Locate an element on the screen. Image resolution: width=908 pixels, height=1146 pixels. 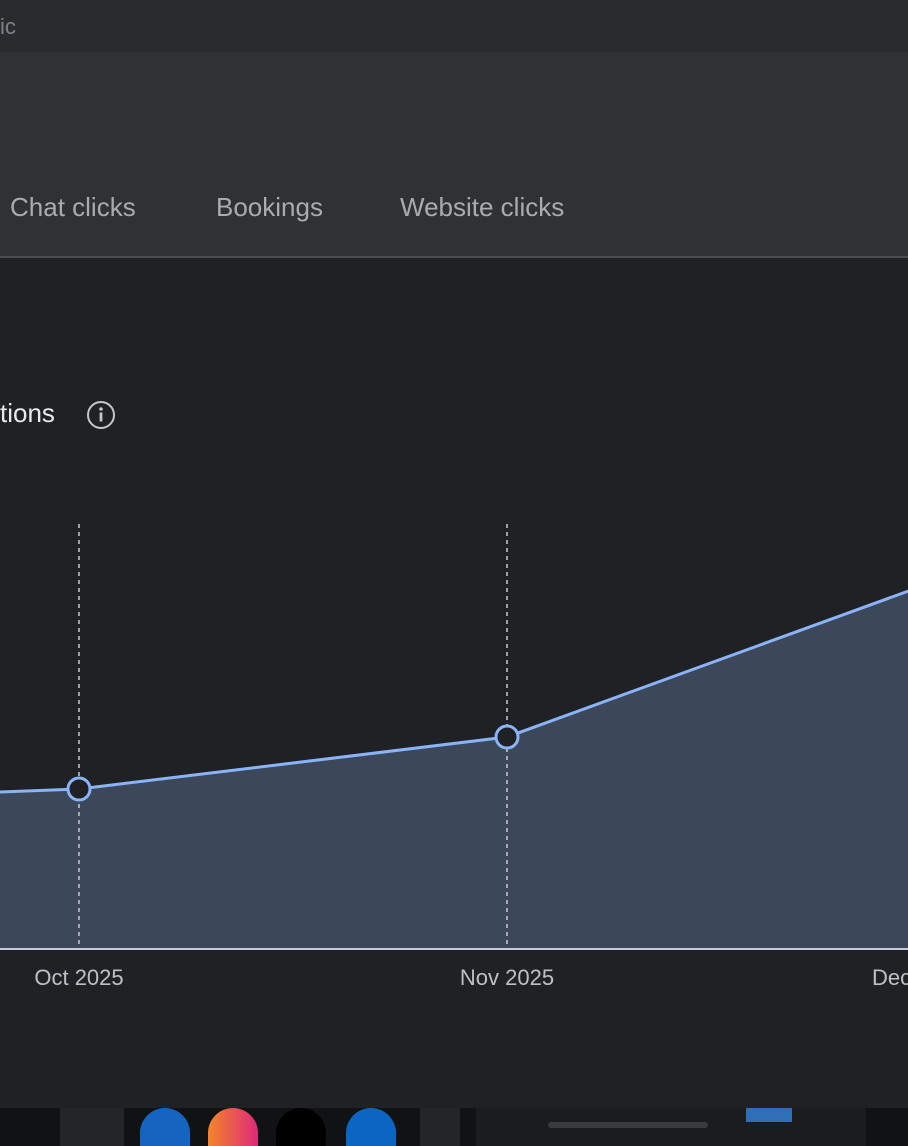
window-accent is located at coordinates (769, 1115).